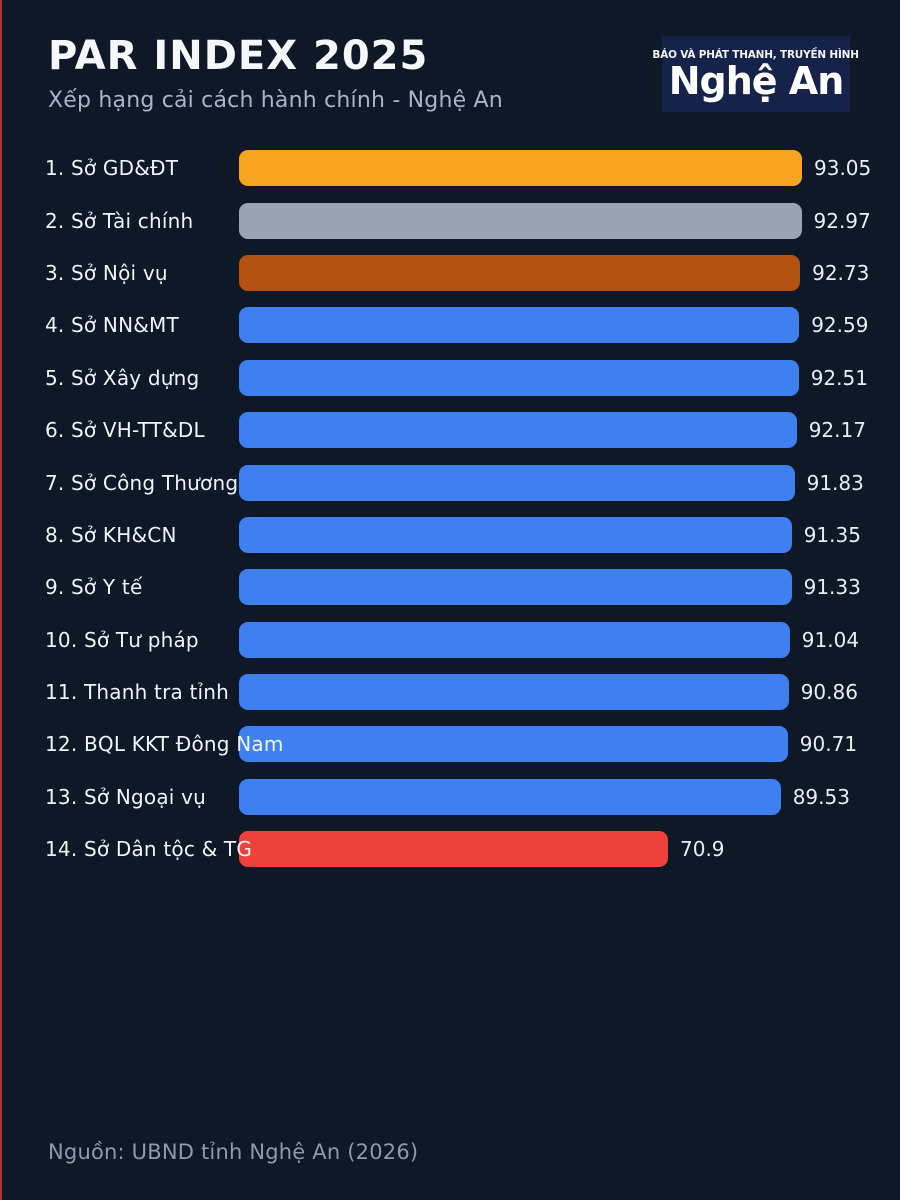  What do you see at coordinates (164, 744) in the screenshot?
I see `bar-category-label: 12. BQL KKT Đông Nam` at bounding box center [164, 744].